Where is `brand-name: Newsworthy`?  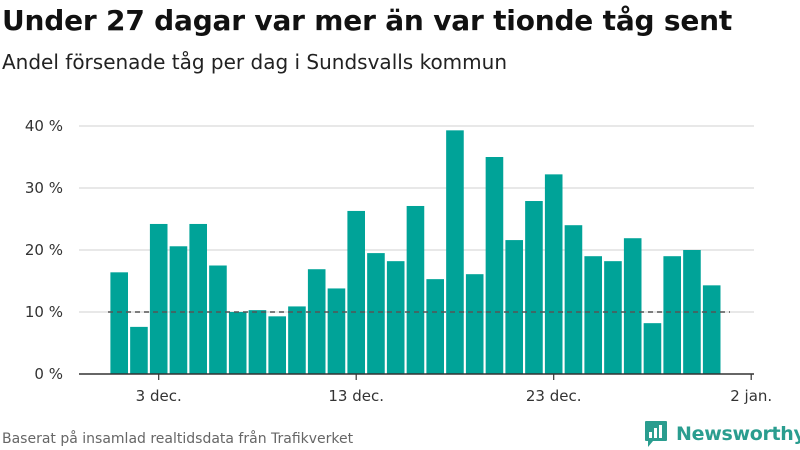
brand-name: Newsworthy is located at coordinates (738, 434).